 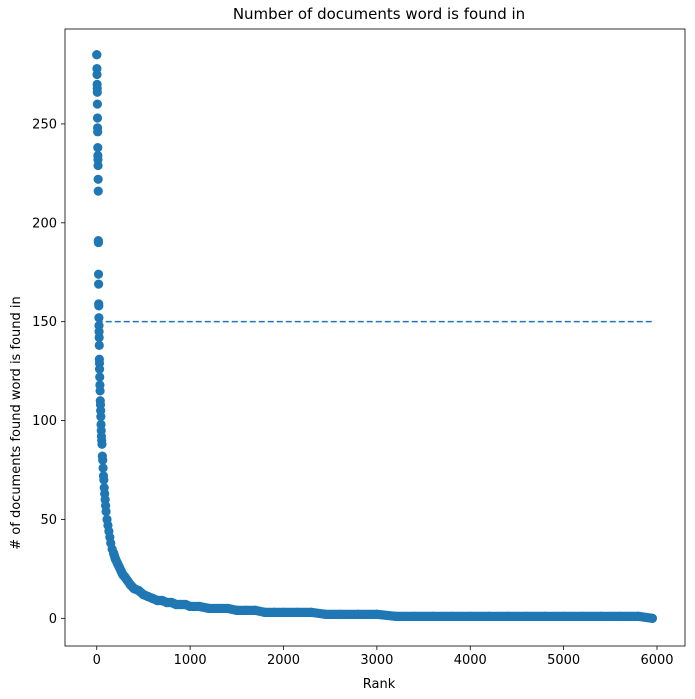 I want to click on x-tick-label: 6000, so click(x=656, y=660).